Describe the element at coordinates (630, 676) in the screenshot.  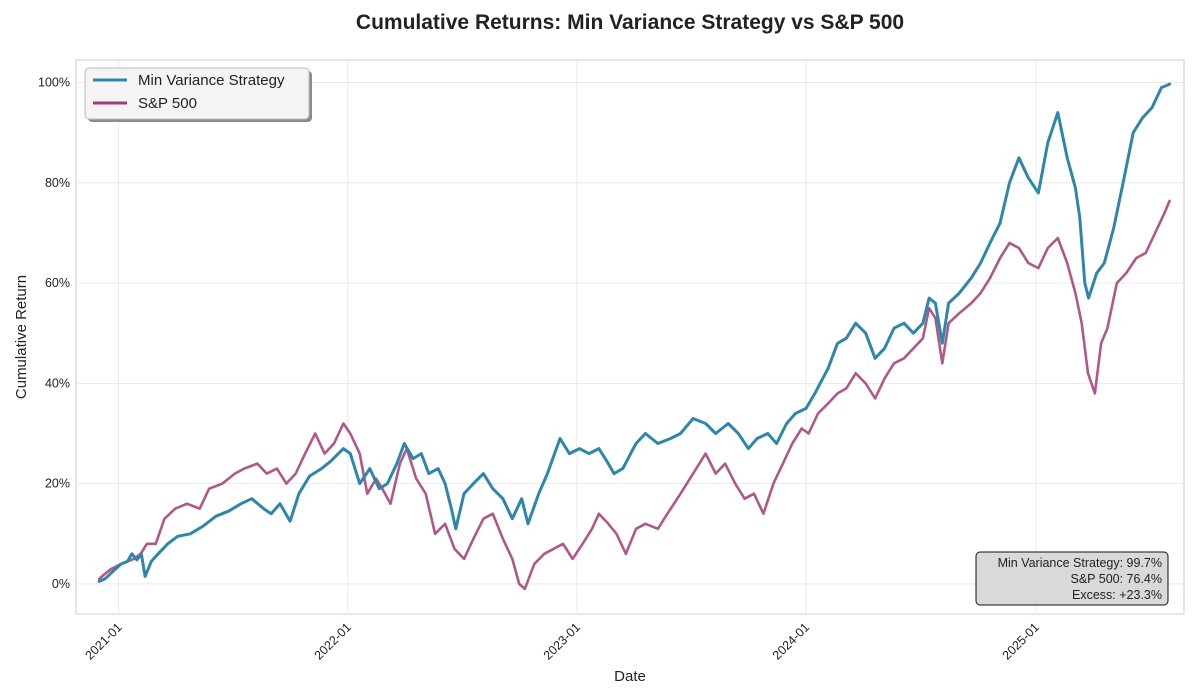
I see `x-axis-label: Date` at that location.